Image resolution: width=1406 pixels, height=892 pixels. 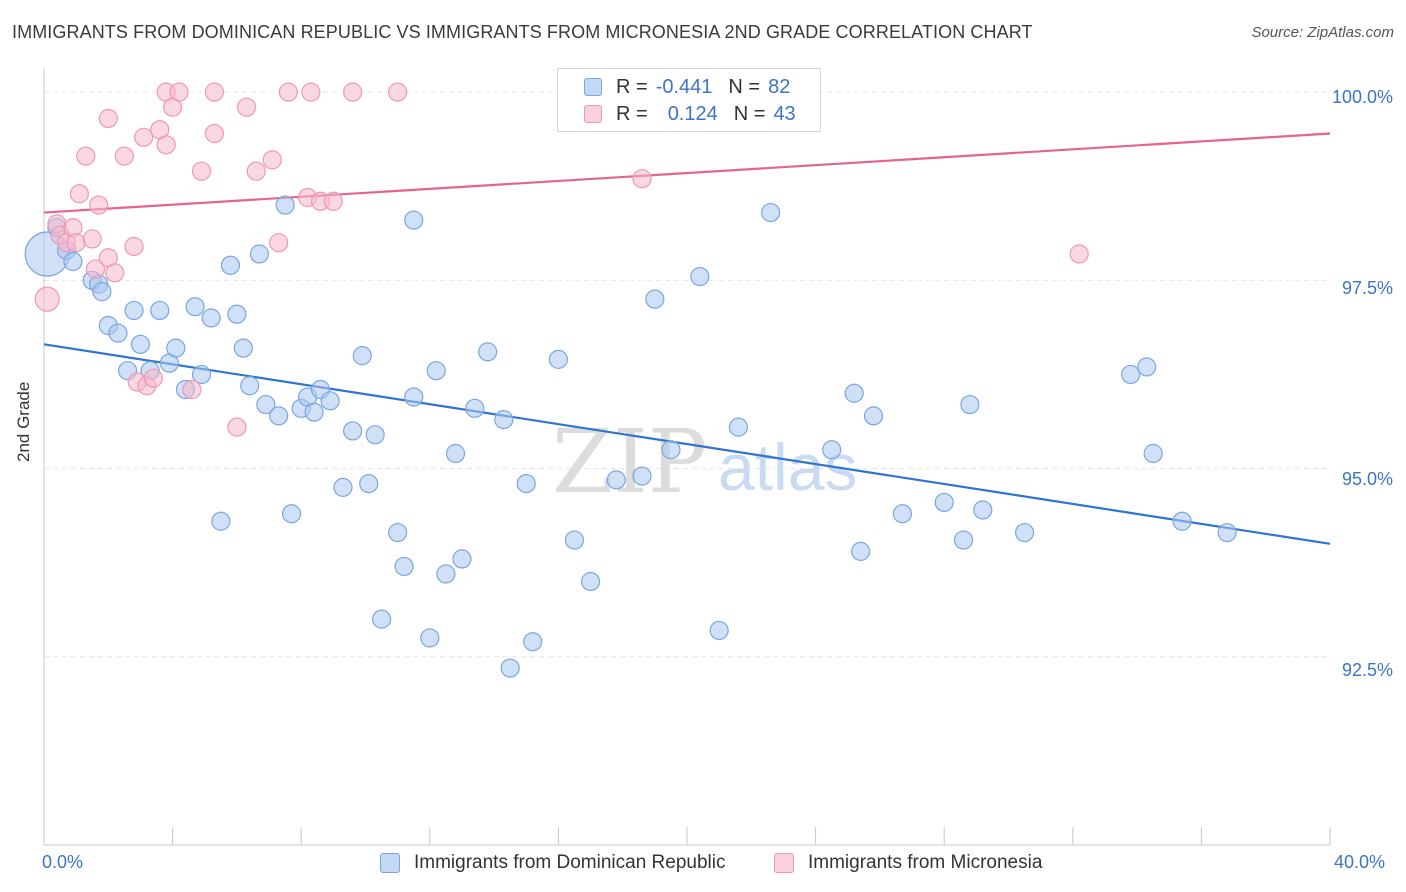 What do you see at coordinates (692, 113) in the screenshot?
I see `legend-r-value: 0.124` at bounding box center [692, 113].